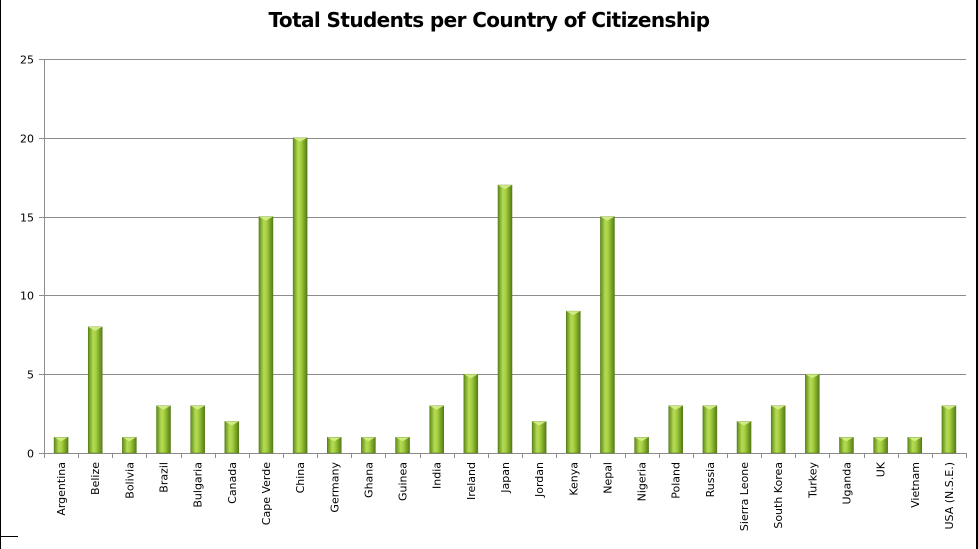 This screenshot has height=549, width=978. I want to click on y-tick-label: 25, so click(27, 60).